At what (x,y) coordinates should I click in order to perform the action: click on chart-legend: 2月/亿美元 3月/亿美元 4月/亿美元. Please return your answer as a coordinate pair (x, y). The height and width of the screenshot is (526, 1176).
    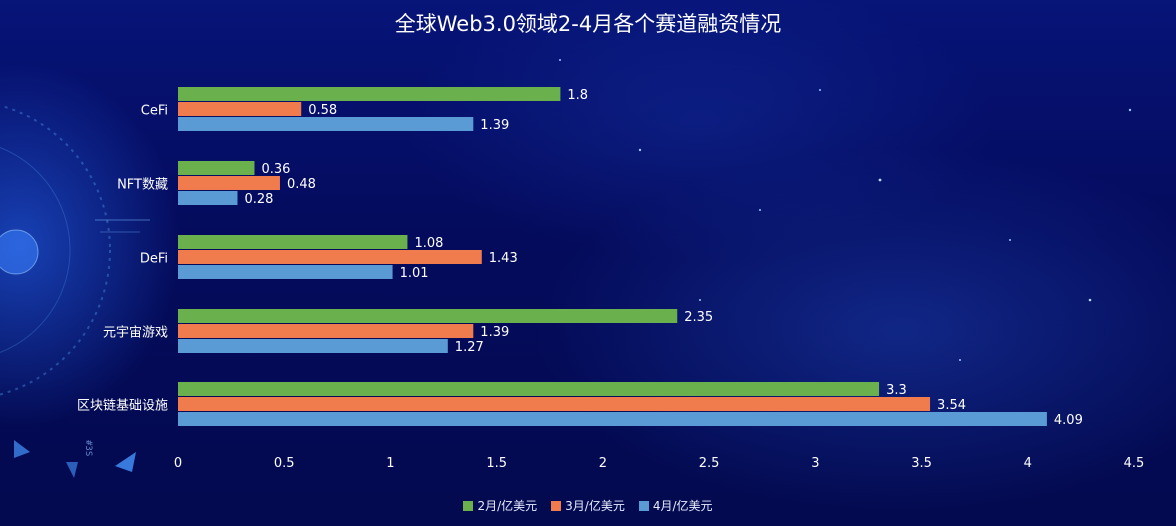
    Looking at the image, I should click on (588, 505).